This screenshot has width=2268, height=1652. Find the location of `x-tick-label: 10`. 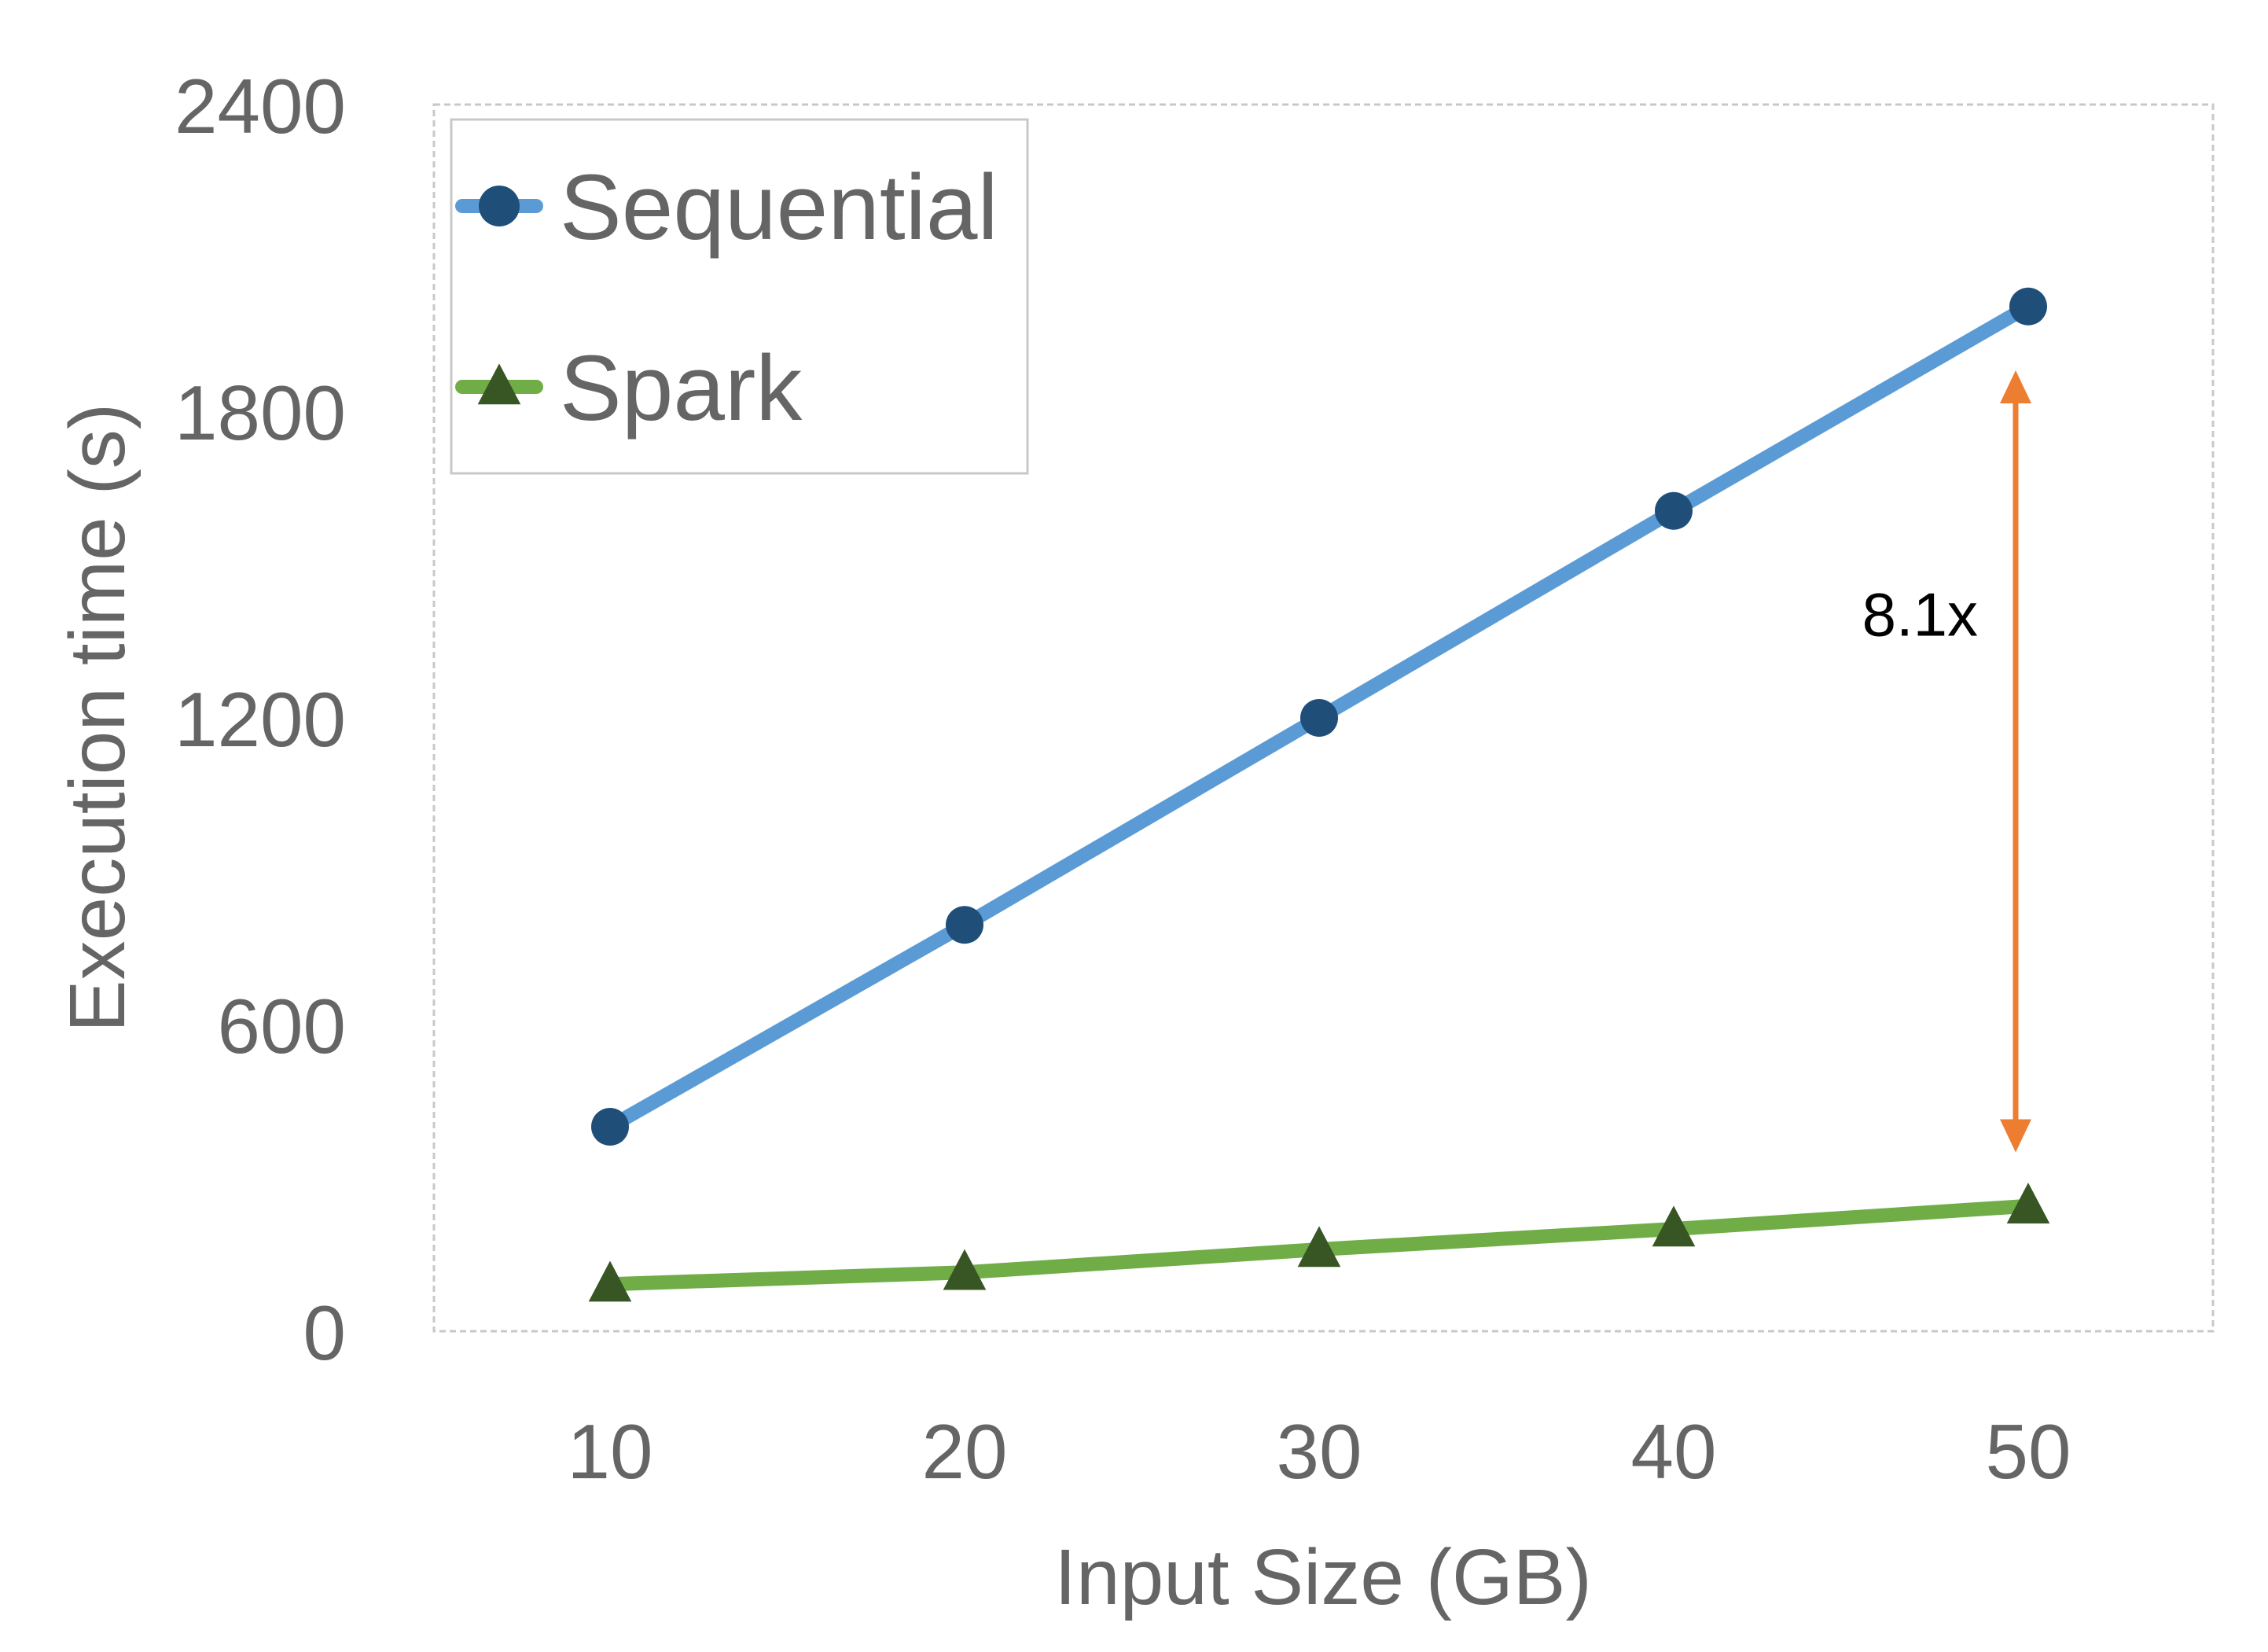

x-tick-label: 10 is located at coordinates (609, 1451).